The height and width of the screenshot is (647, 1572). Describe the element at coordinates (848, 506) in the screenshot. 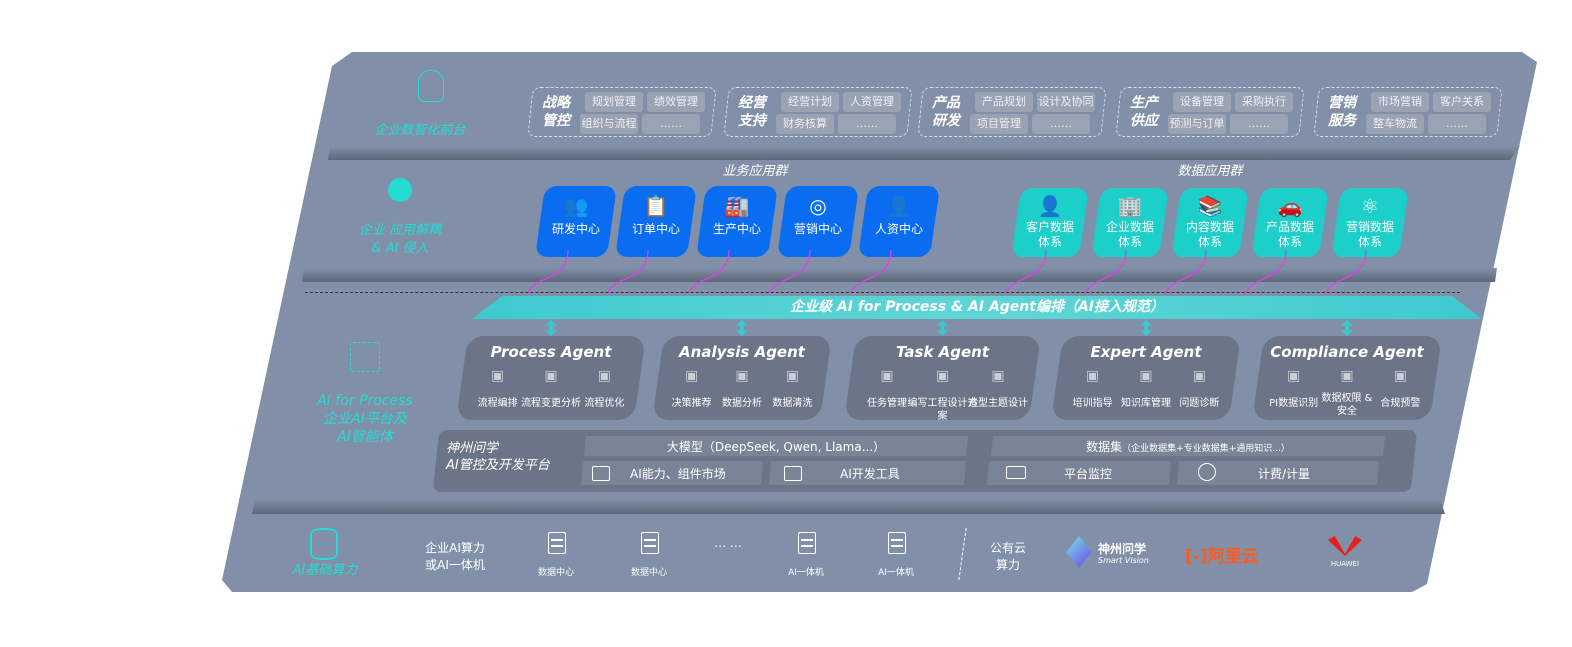

I see `layer-divider` at that location.